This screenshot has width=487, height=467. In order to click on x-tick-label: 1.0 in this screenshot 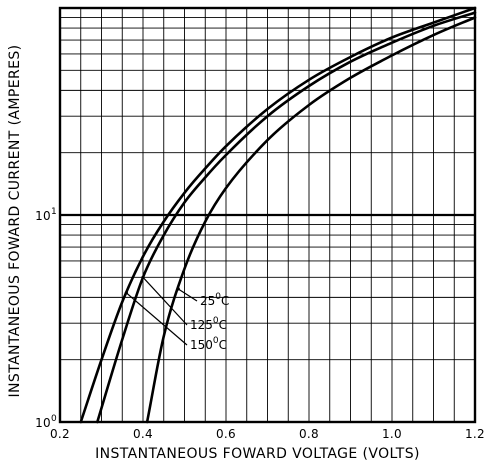, I will do `click(392, 434)`.